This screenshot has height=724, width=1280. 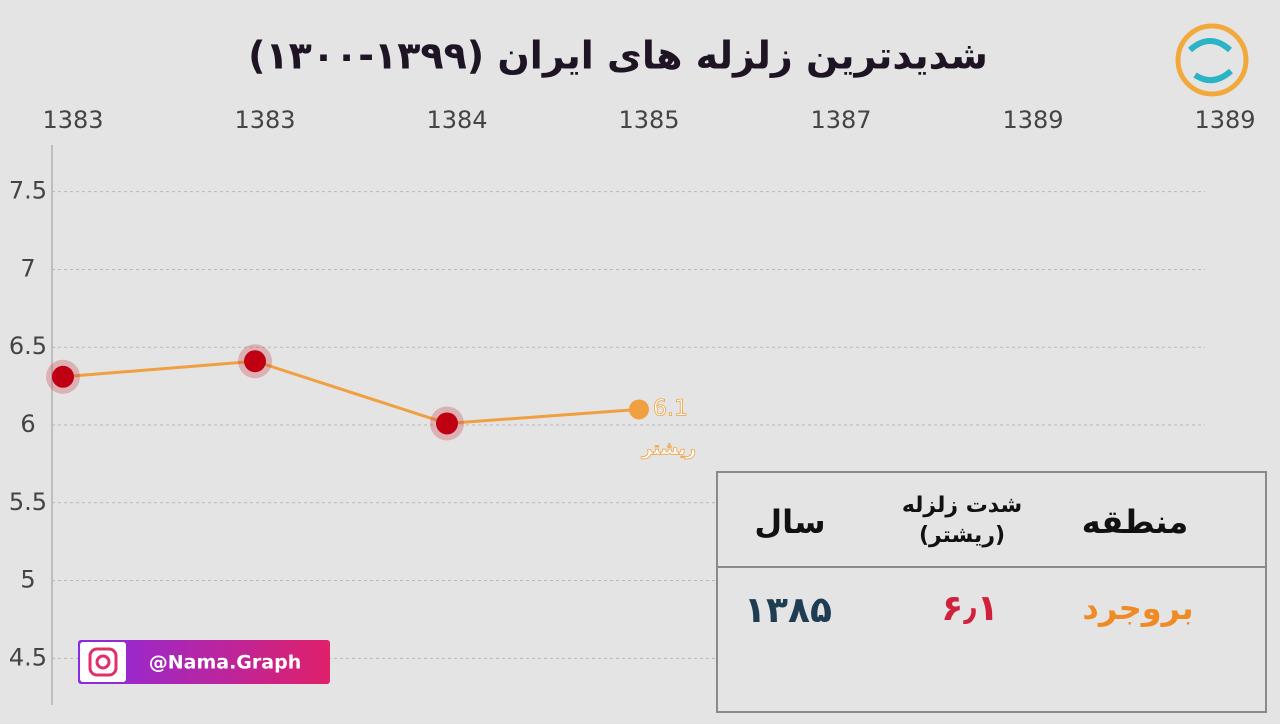 I want to click on logo-mark, so click(x=1210, y=61).